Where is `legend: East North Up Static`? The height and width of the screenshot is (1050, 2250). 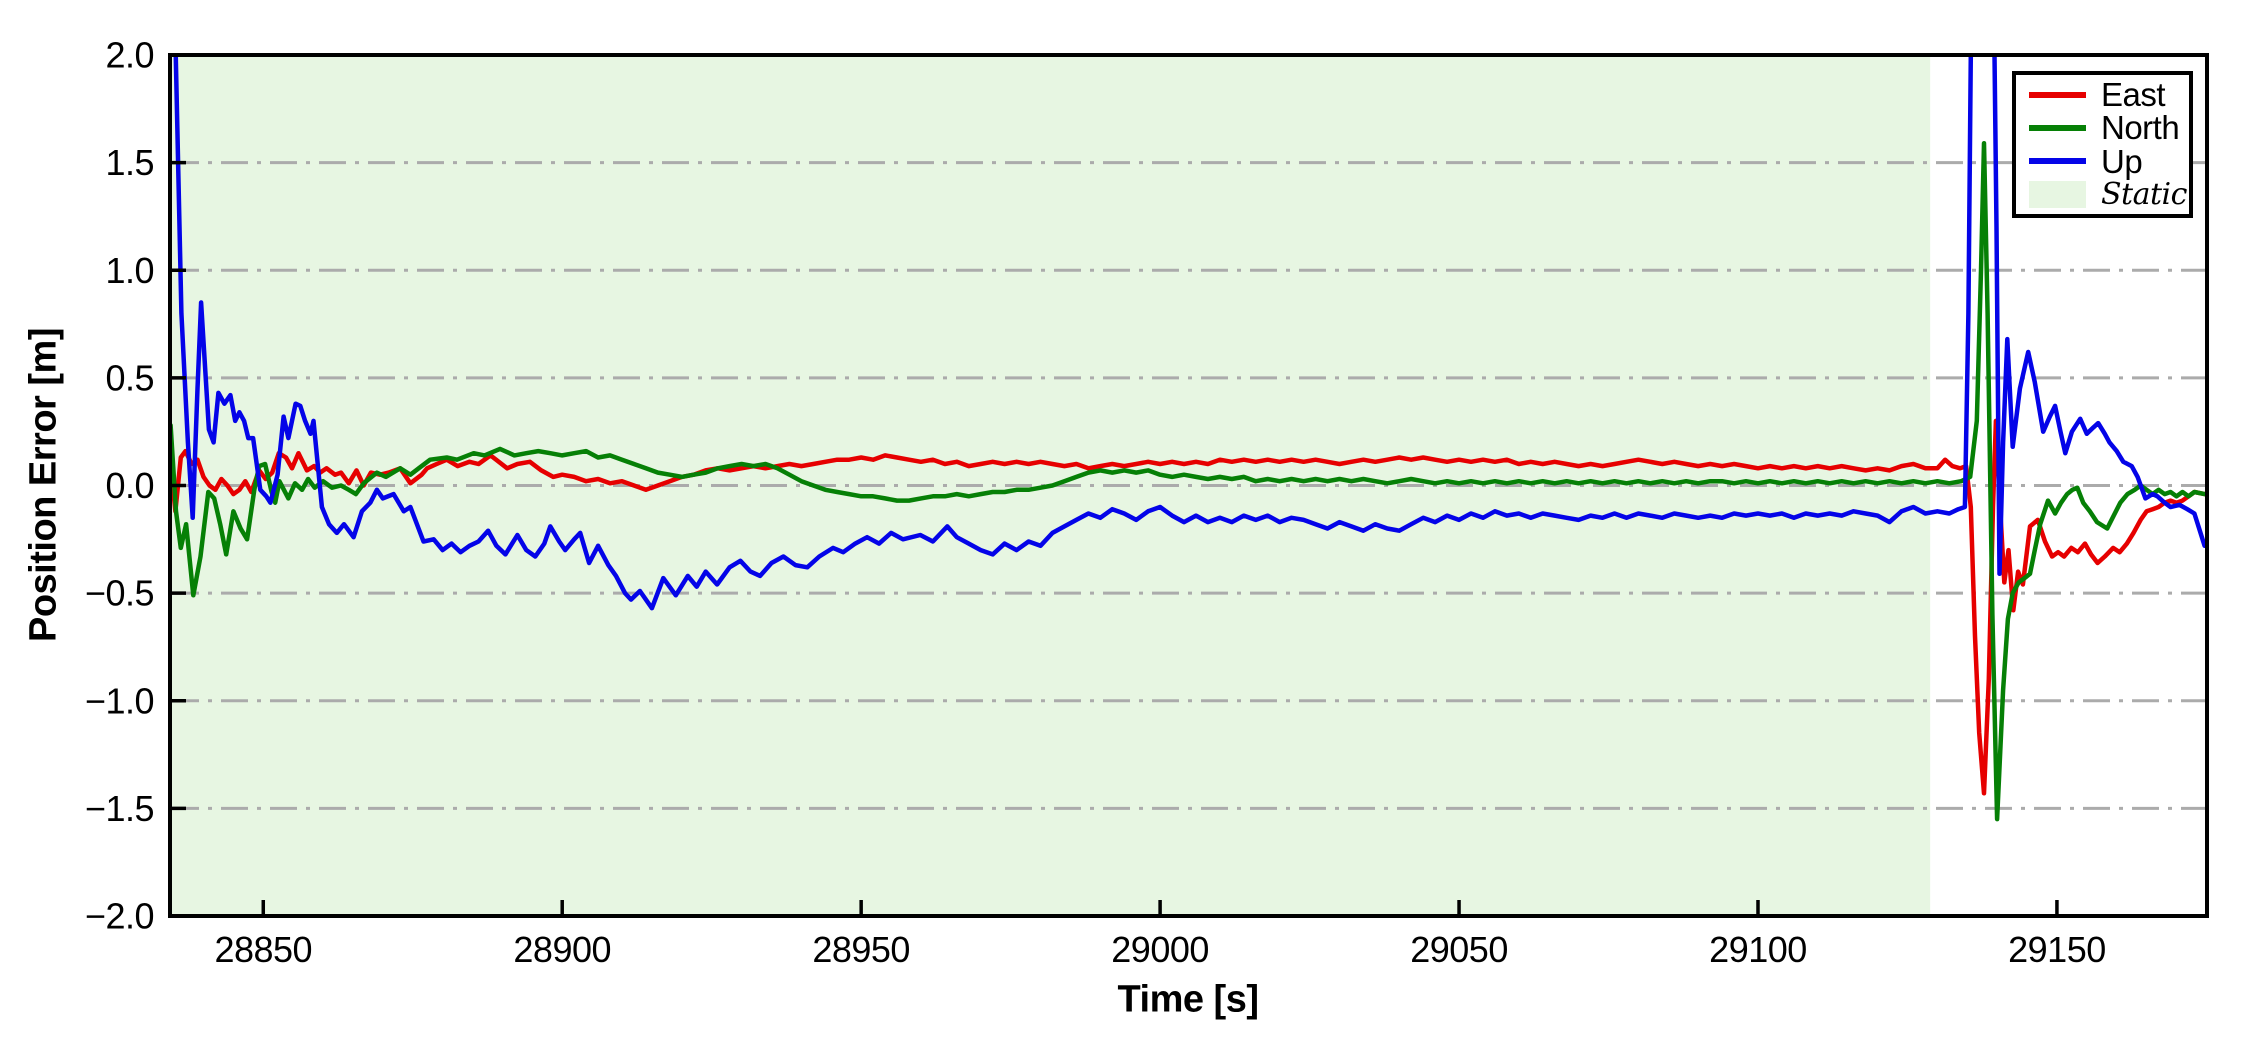
legend: East North Up Static is located at coordinates (2102, 144).